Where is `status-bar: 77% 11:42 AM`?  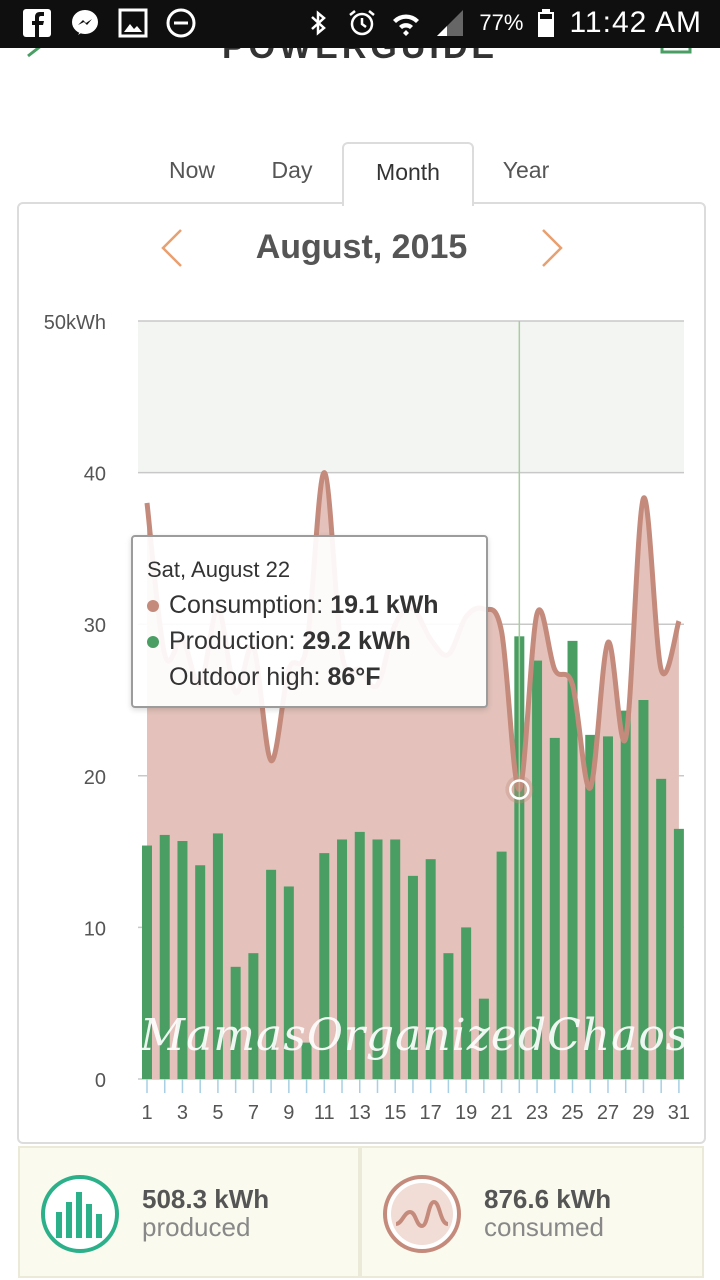 status-bar: 77% 11:42 AM is located at coordinates (360, 24).